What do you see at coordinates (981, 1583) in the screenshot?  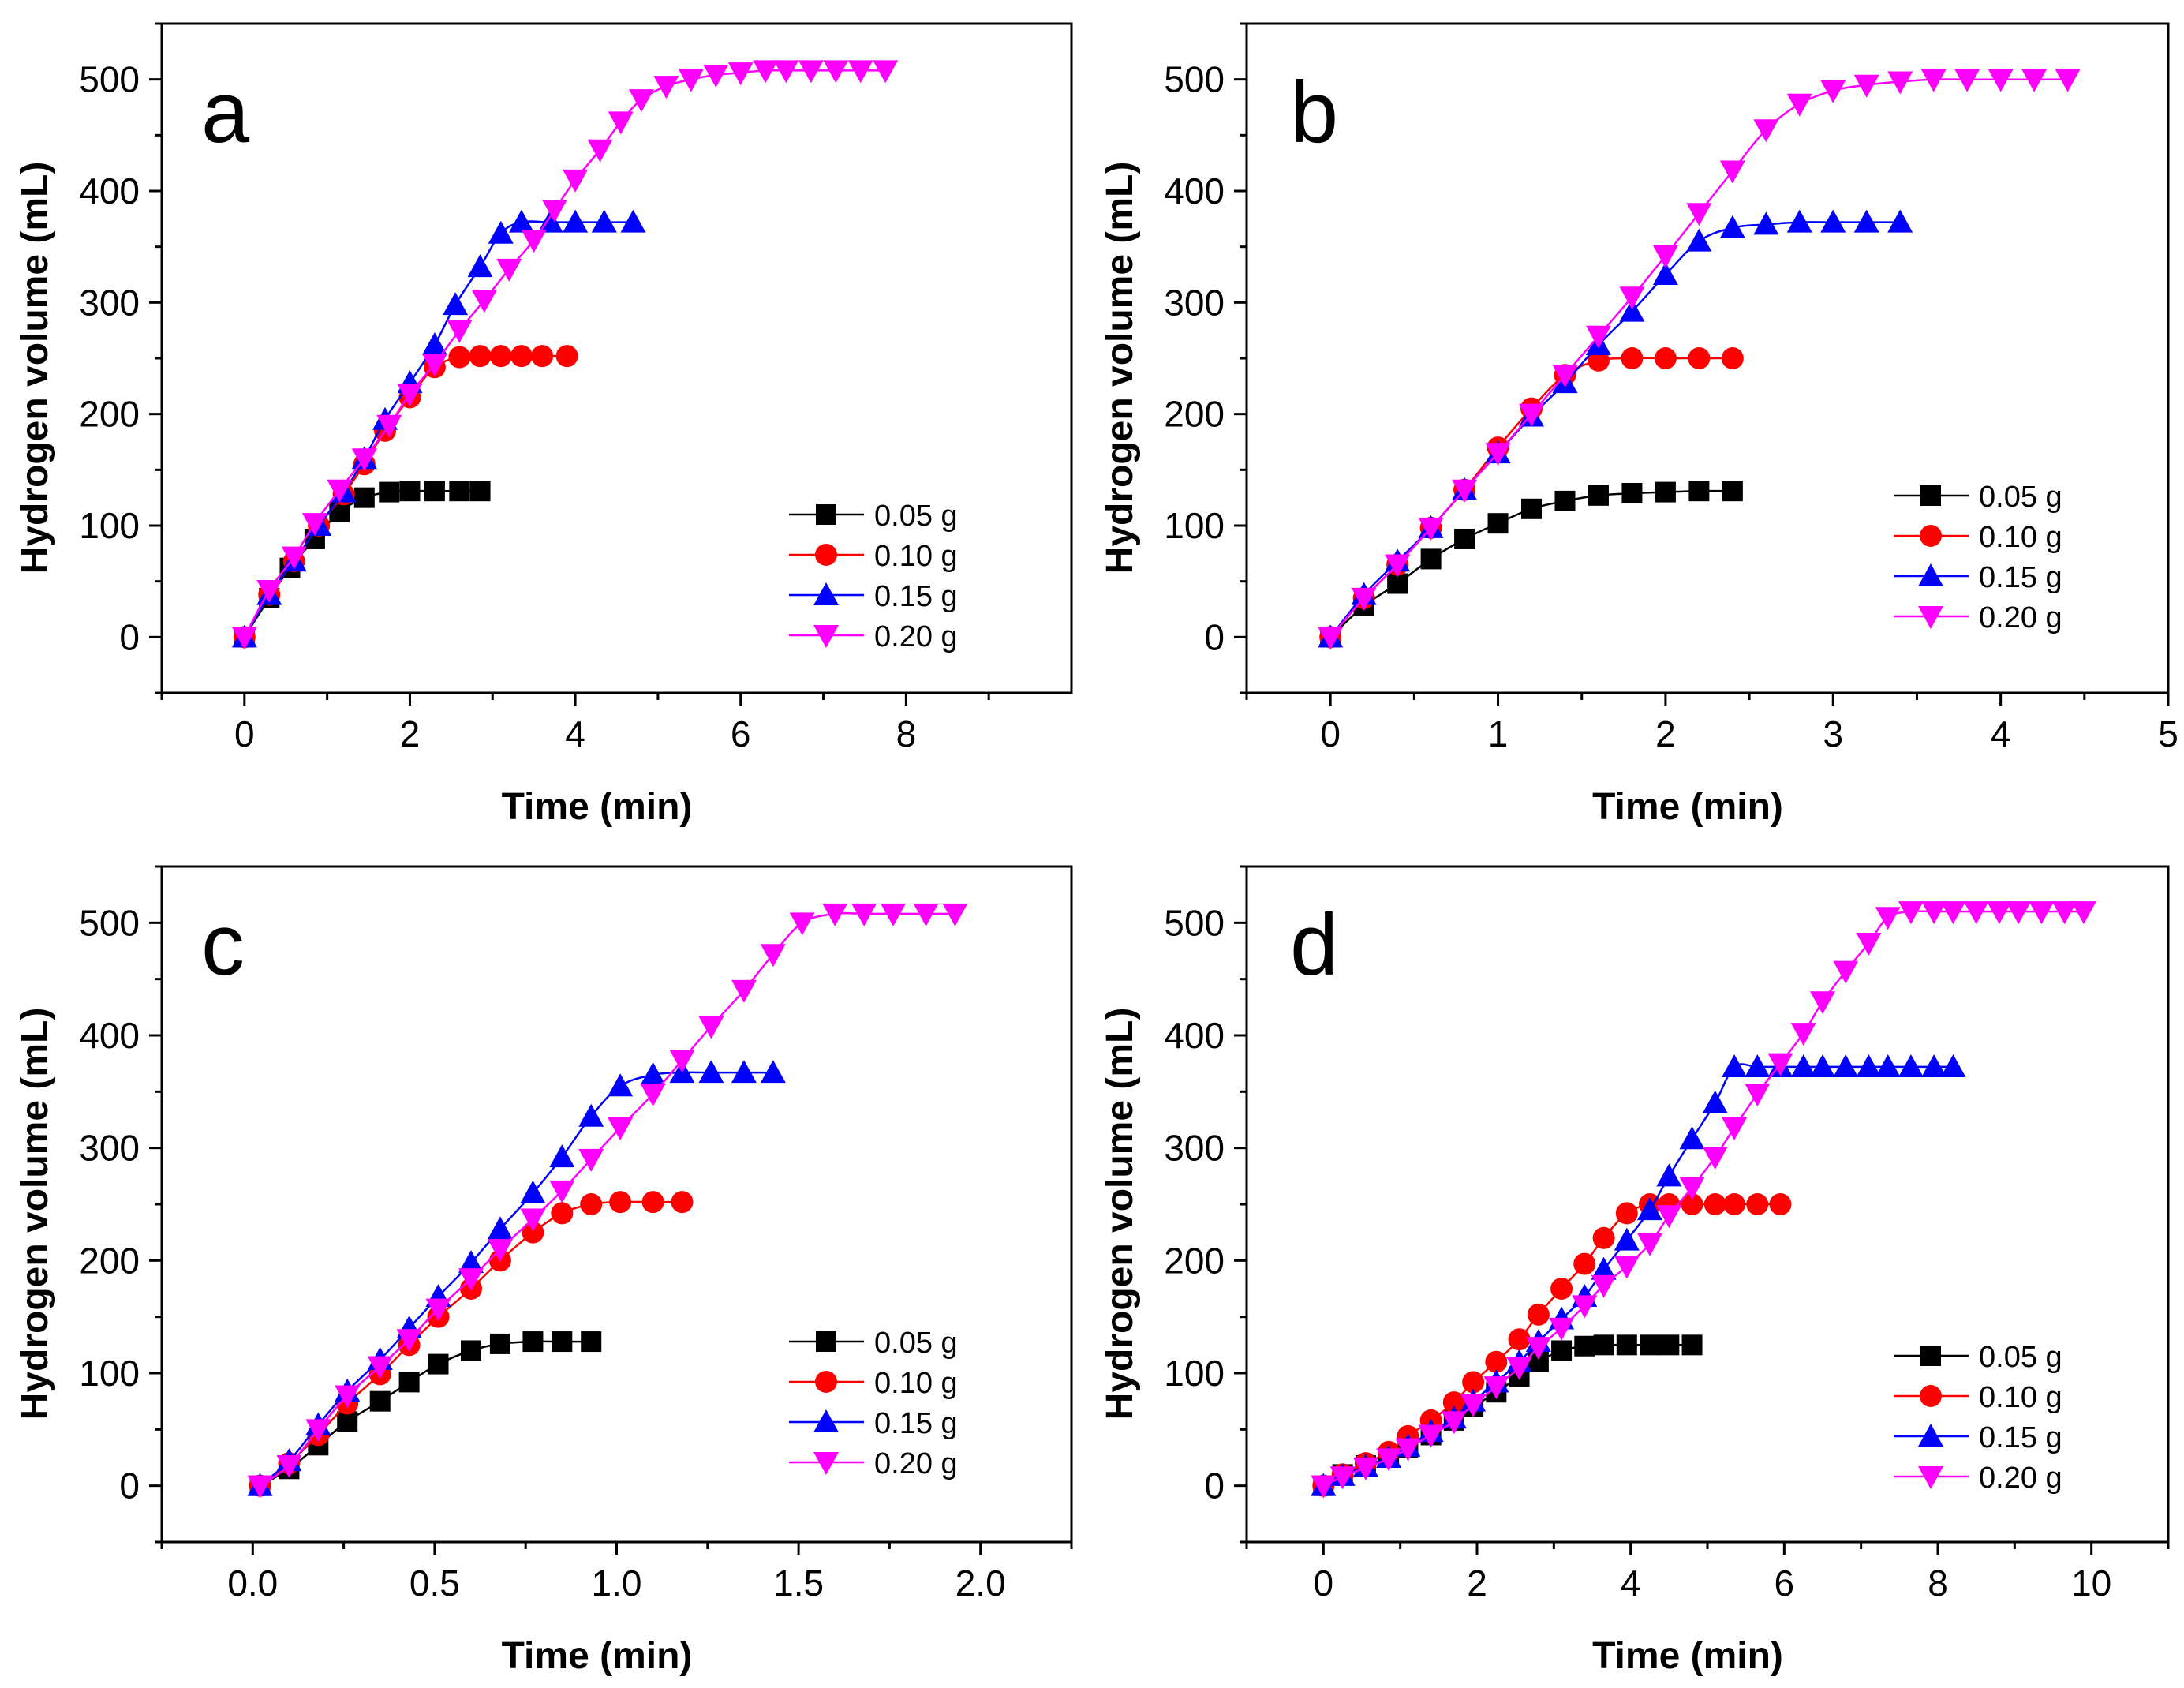 I see `x-tick-label: 2.0` at bounding box center [981, 1583].